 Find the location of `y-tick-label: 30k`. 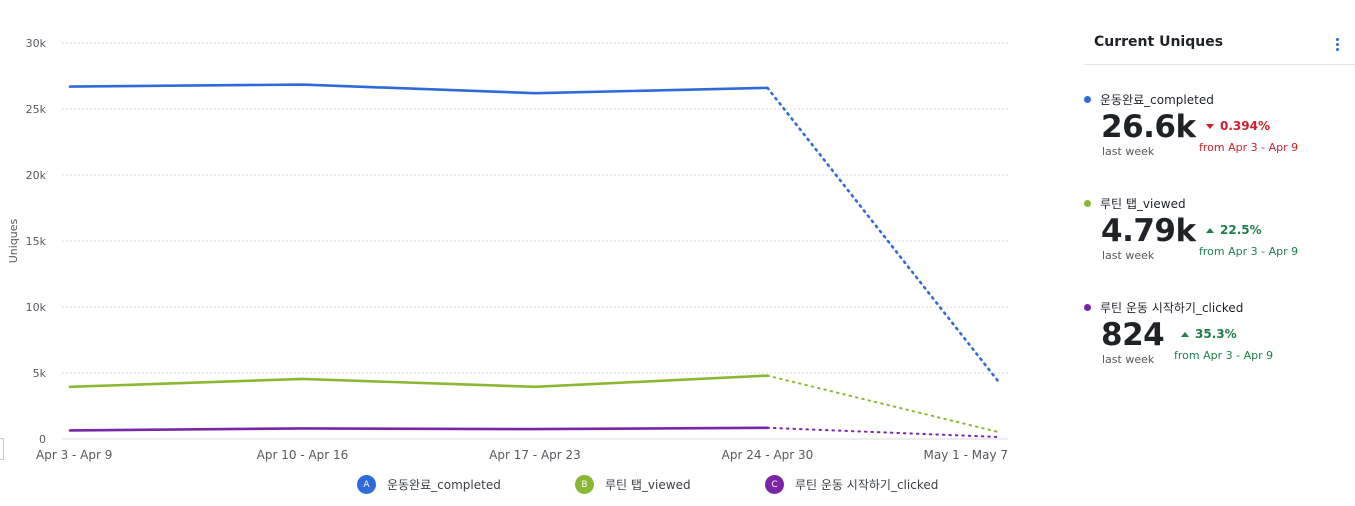

y-tick-label: 30k is located at coordinates (36, 43).